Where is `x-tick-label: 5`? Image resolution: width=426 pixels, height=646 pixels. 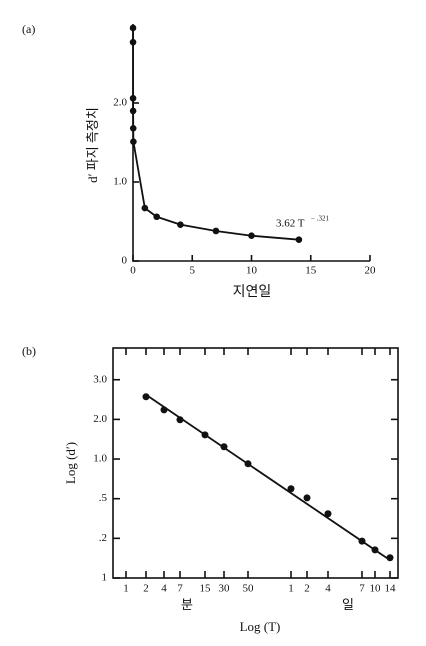
x-tick-label: 5 is located at coordinates (193, 271).